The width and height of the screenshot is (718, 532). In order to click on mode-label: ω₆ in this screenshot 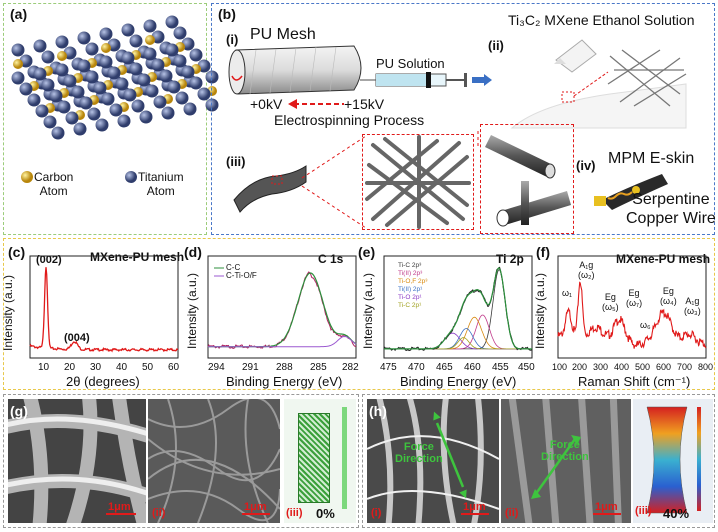, I will do `click(645, 325)`.